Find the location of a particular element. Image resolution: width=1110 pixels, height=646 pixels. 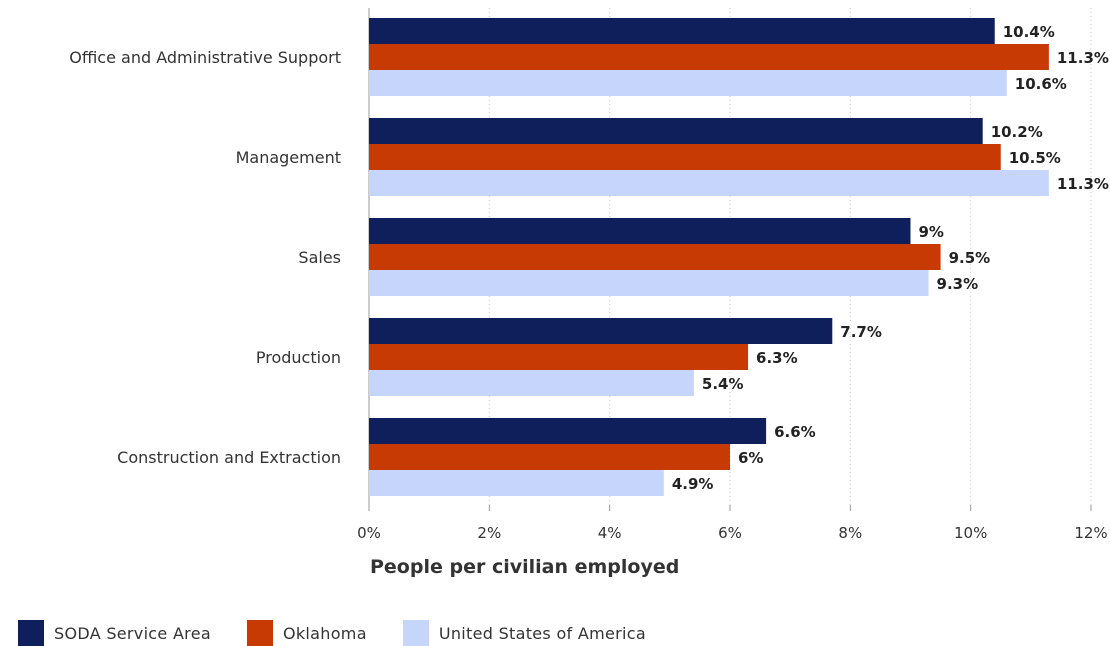

data-label: 9% is located at coordinates (931, 232).